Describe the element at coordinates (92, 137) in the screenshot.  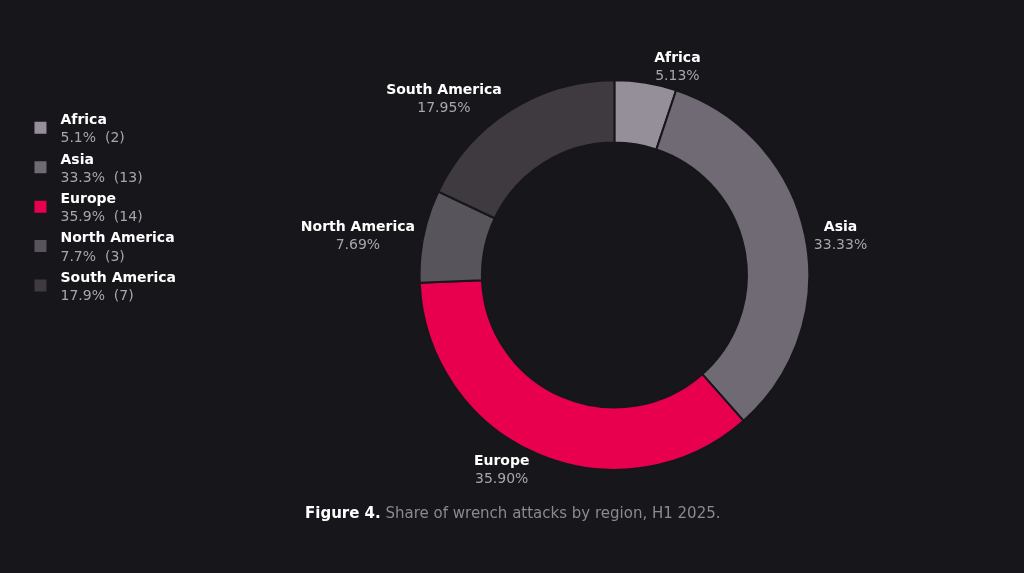
I see `text: 5.1% (2)` at that location.